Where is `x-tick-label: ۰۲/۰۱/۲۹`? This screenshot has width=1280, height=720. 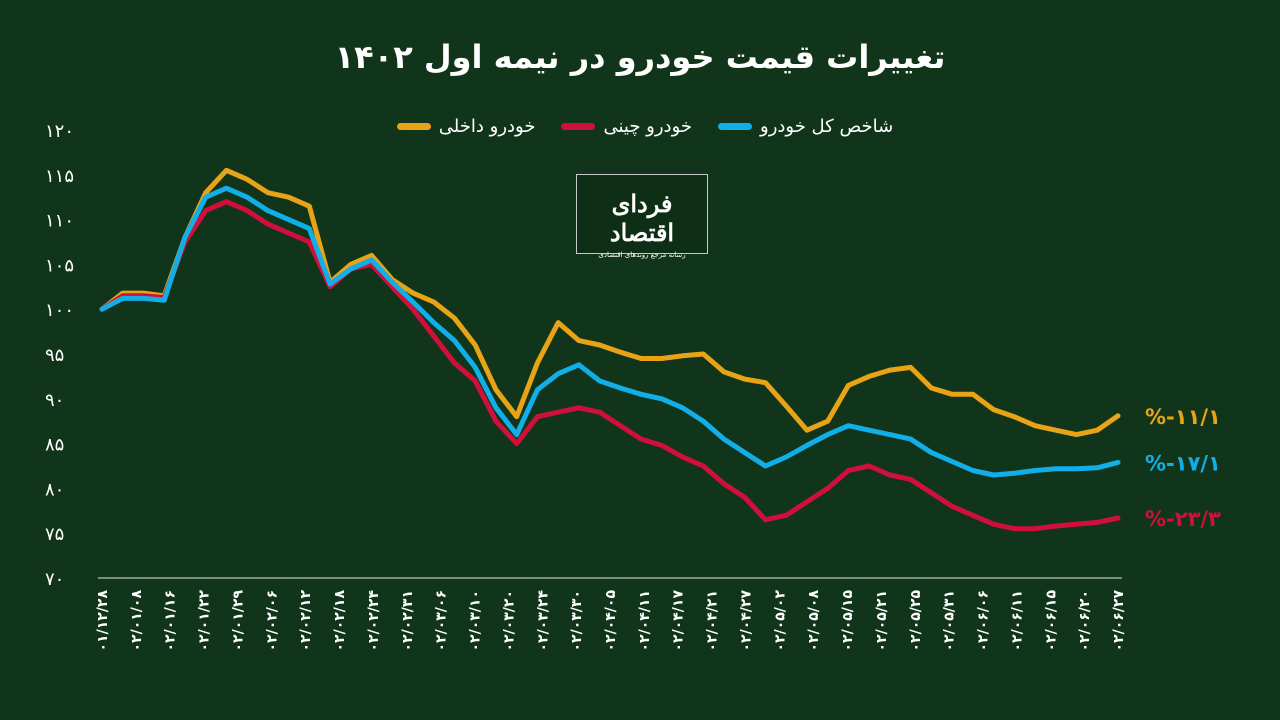
x-tick-label: ۰۲/۰۱/۲۹ is located at coordinates (238, 621).